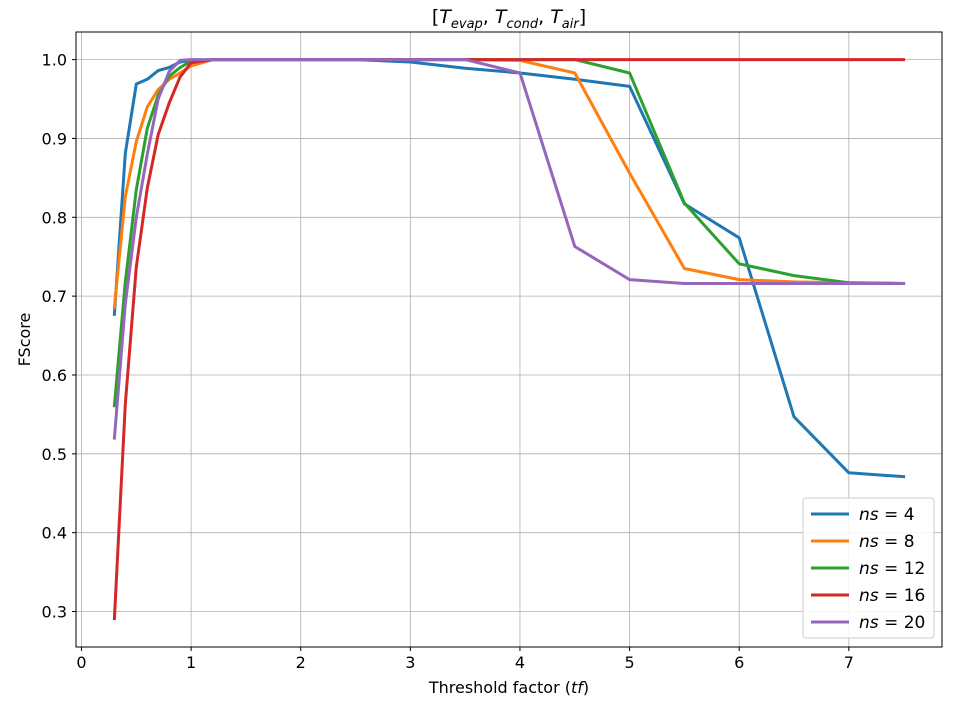 This screenshot has height=707, width=977. Describe the element at coordinates (909, 515) in the screenshot. I see `legend-label-value: 4` at that location.